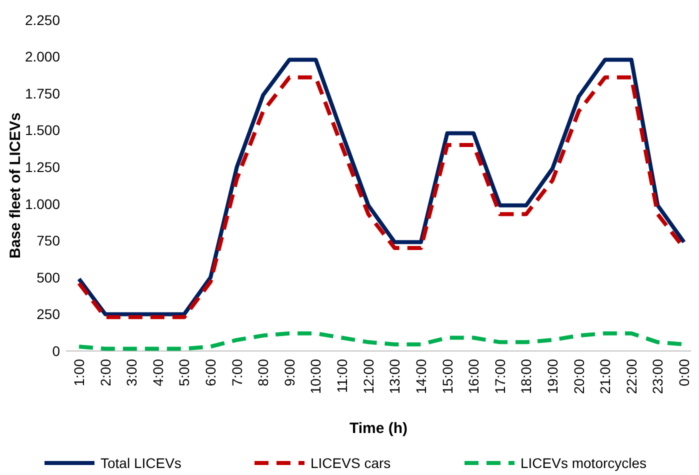  I want to click on x-tick-label: 21:00, so click(605, 376).